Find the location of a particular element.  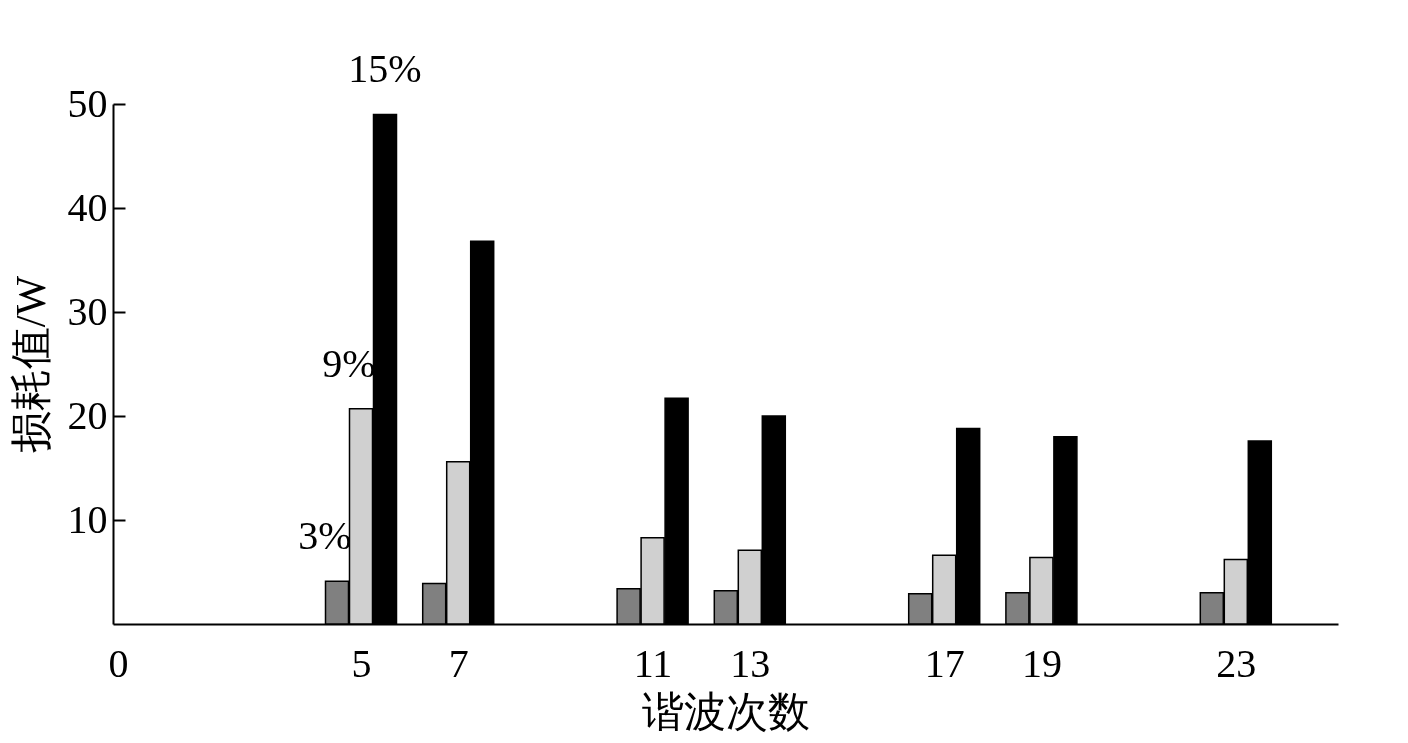

x-tick-label: 17 is located at coordinates (944, 663).